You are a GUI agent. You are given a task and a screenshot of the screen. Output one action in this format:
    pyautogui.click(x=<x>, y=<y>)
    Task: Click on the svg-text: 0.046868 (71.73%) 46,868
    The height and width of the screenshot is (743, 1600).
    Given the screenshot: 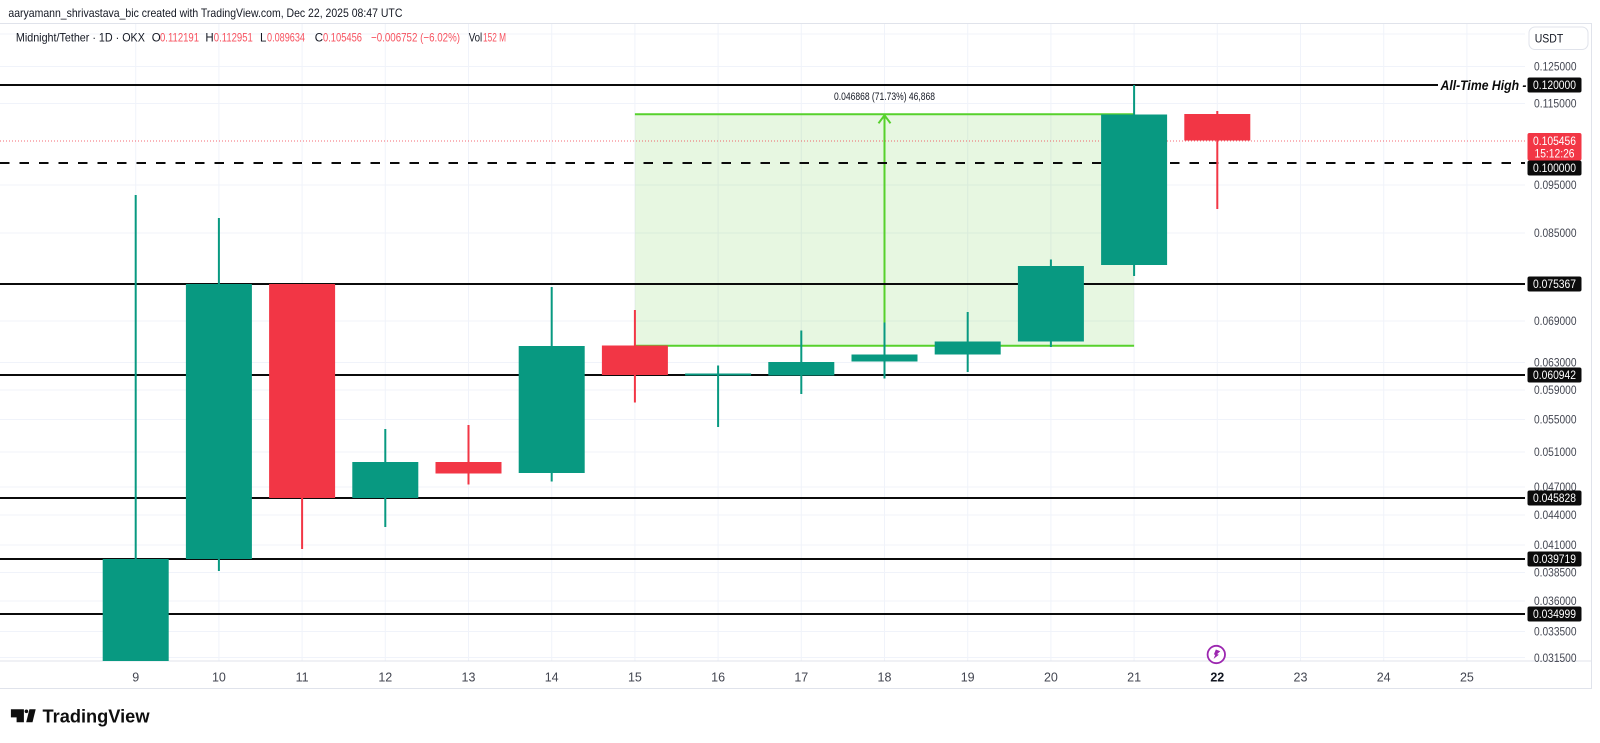 What is the action you would take?
    pyautogui.click(x=884, y=97)
    